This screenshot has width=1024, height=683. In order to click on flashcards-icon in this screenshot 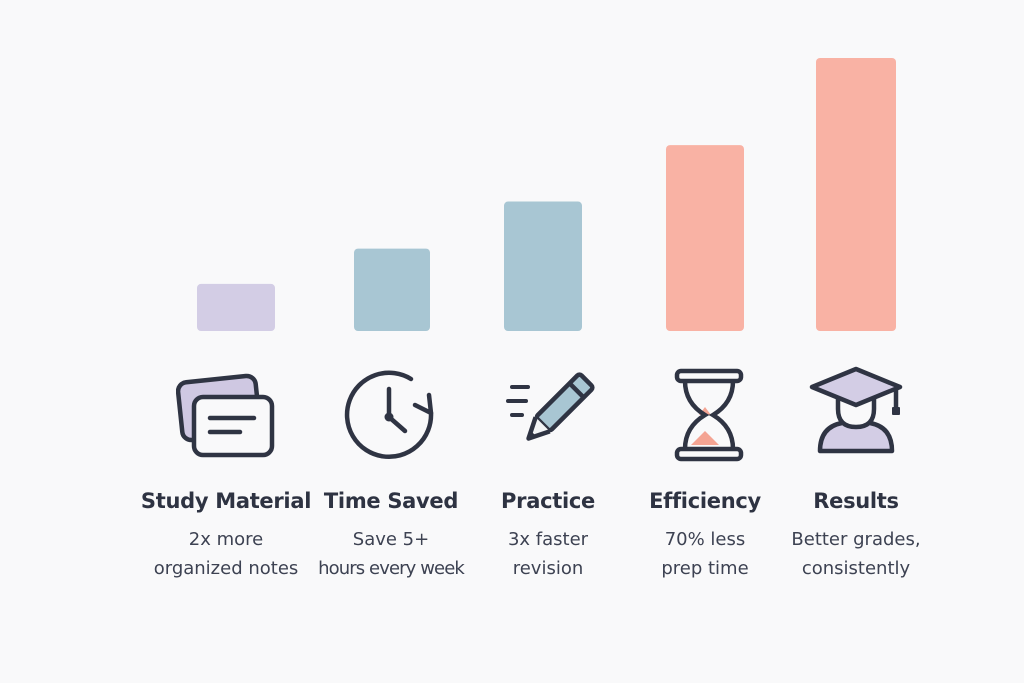, I will do `click(226, 415)`.